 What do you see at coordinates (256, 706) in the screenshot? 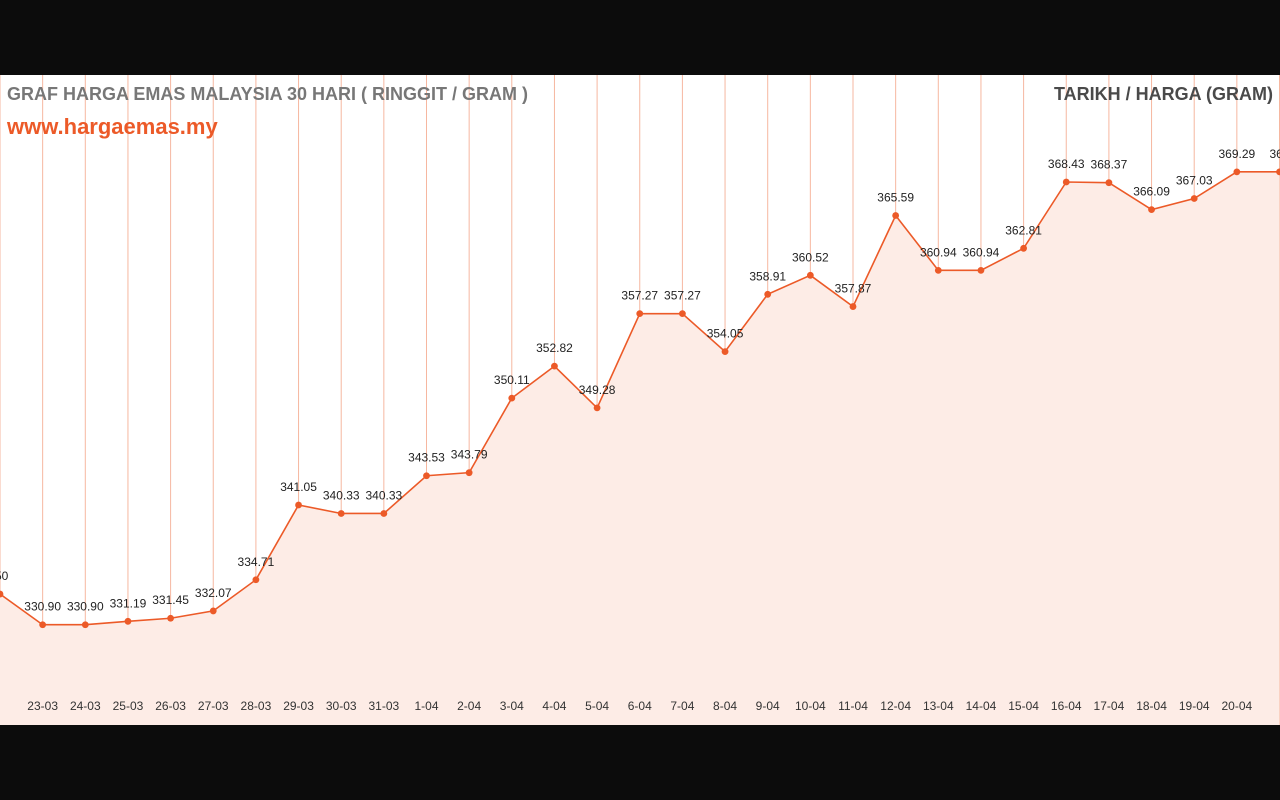
I see `x-tick-label-28-03: 28-03` at bounding box center [256, 706].